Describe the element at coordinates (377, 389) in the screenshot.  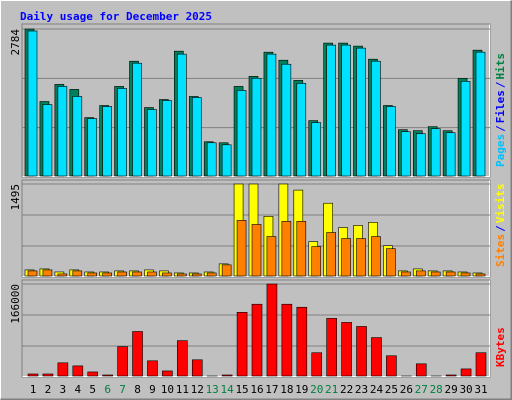
I see `x-tick-label: 24` at that location.